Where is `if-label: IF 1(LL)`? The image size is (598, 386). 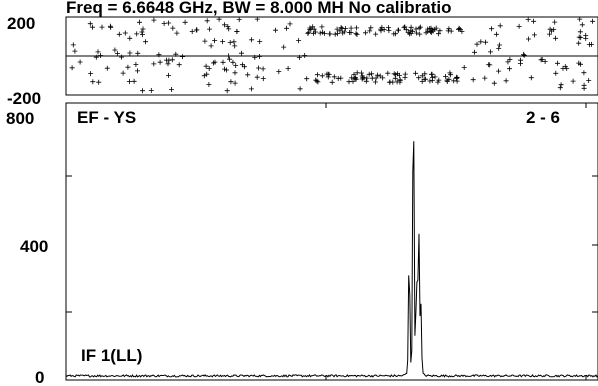
if-label: IF 1(LL) is located at coordinates (111, 355).